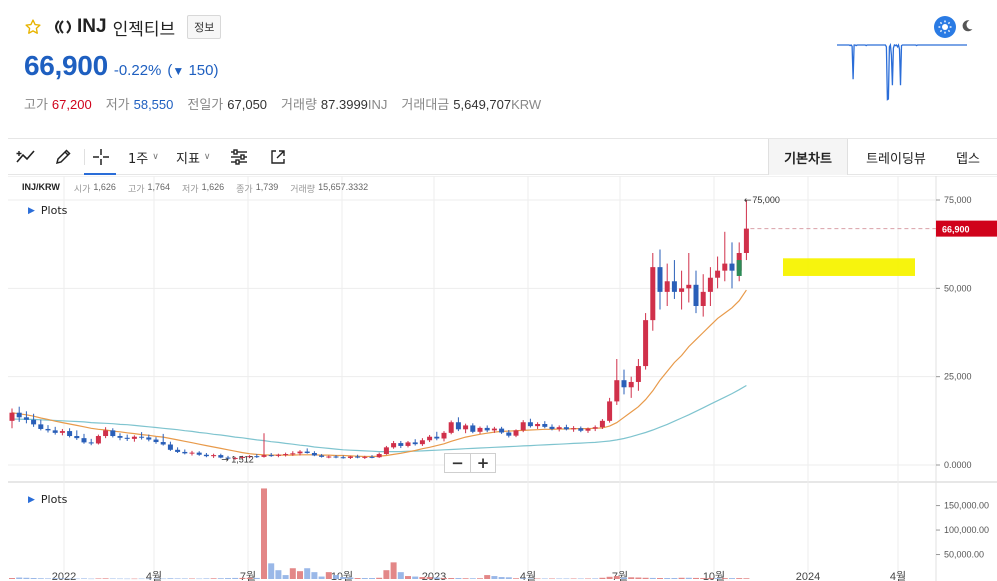 Image resolution: width=997 pixels, height=581 pixels. What do you see at coordinates (278, 157) in the screenshot?
I see `external-link-icon` at bounding box center [278, 157].